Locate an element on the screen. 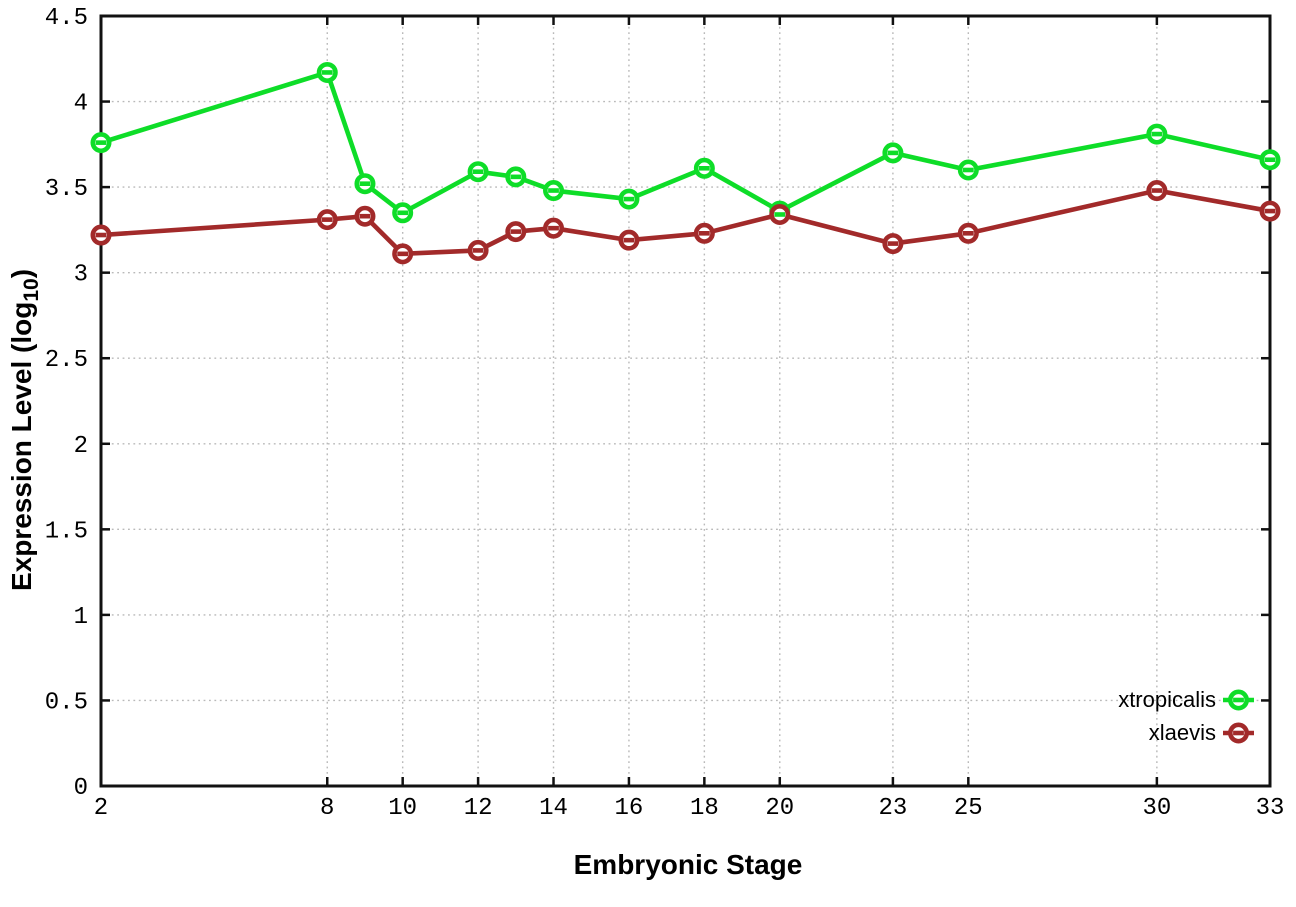 The height and width of the screenshot is (907, 1296). x-tick-label-18: 18 is located at coordinates (704, 808).